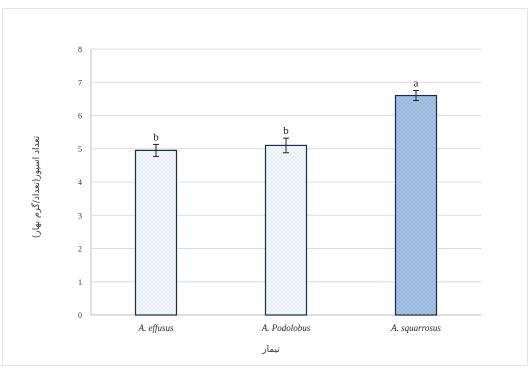 The width and height of the screenshot is (530, 368). I want to click on y-tick-label: 4, so click(80, 182).